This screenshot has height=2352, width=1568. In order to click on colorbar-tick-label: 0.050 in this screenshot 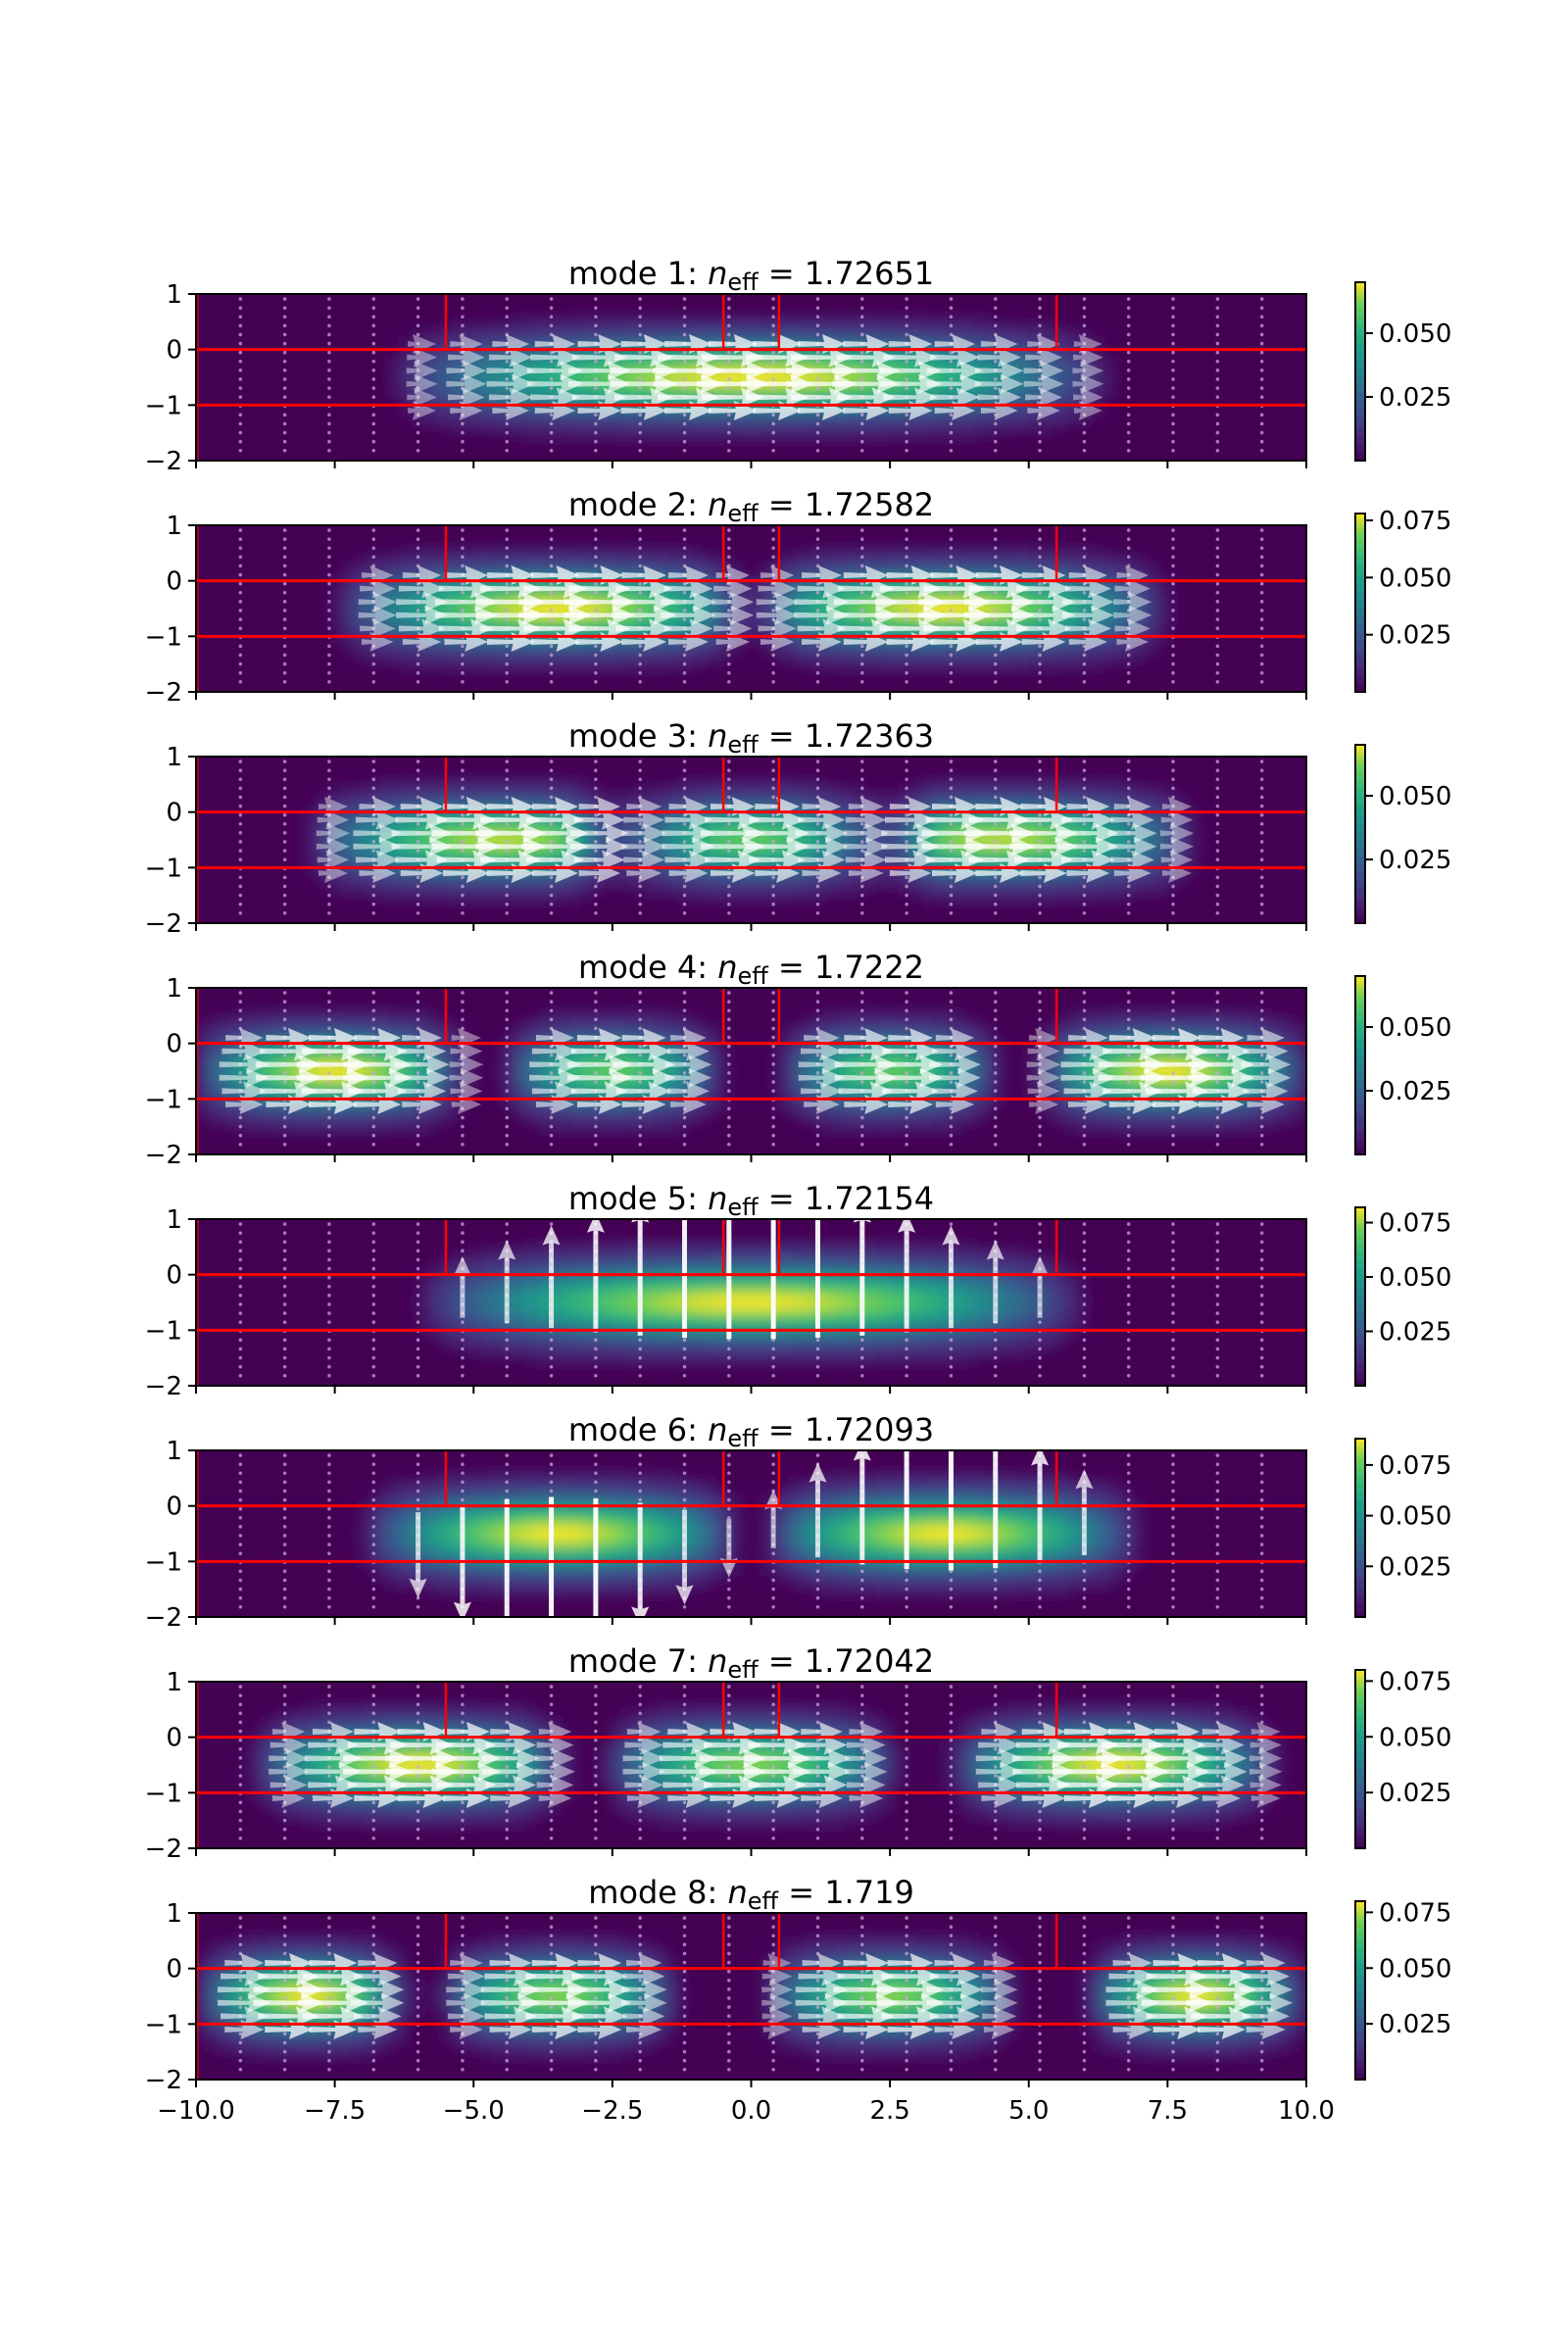, I will do `click(1415, 334)`.